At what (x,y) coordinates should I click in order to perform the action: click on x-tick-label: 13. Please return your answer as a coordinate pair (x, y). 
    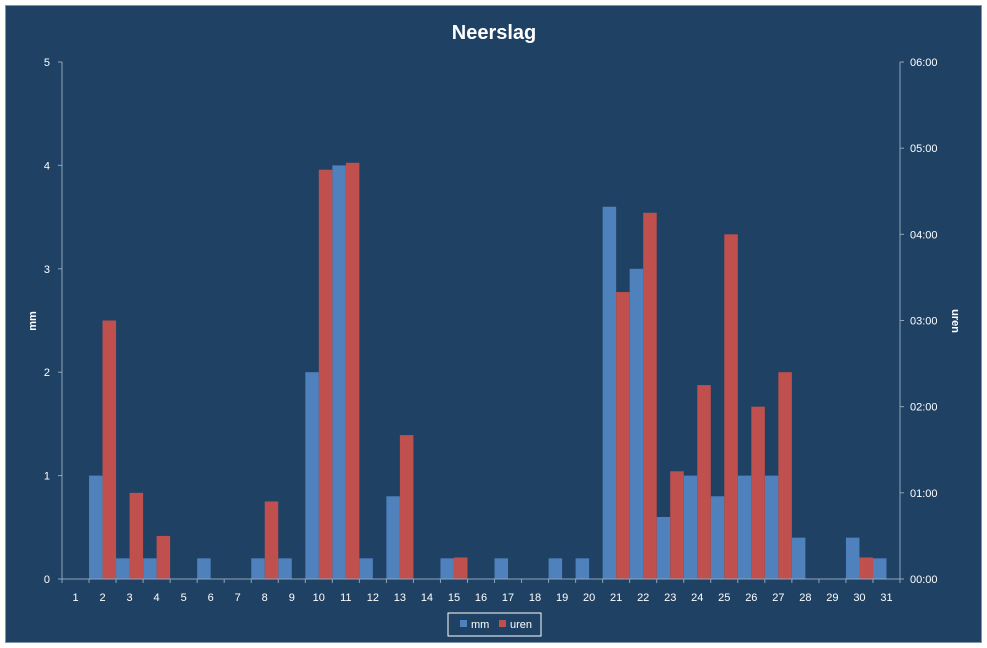
    Looking at the image, I should click on (400, 598).